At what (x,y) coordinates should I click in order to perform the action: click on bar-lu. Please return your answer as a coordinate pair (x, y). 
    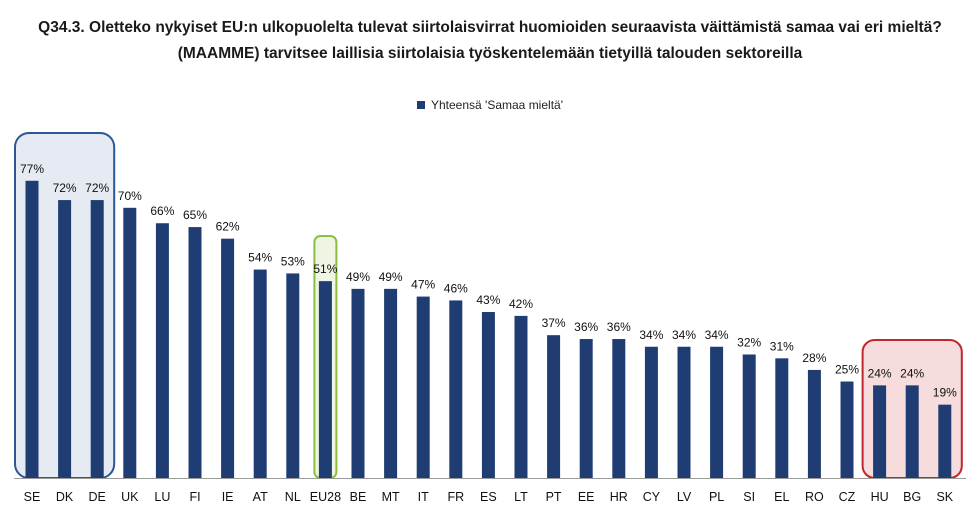
    Looking at the image, I should click on (162, 350).